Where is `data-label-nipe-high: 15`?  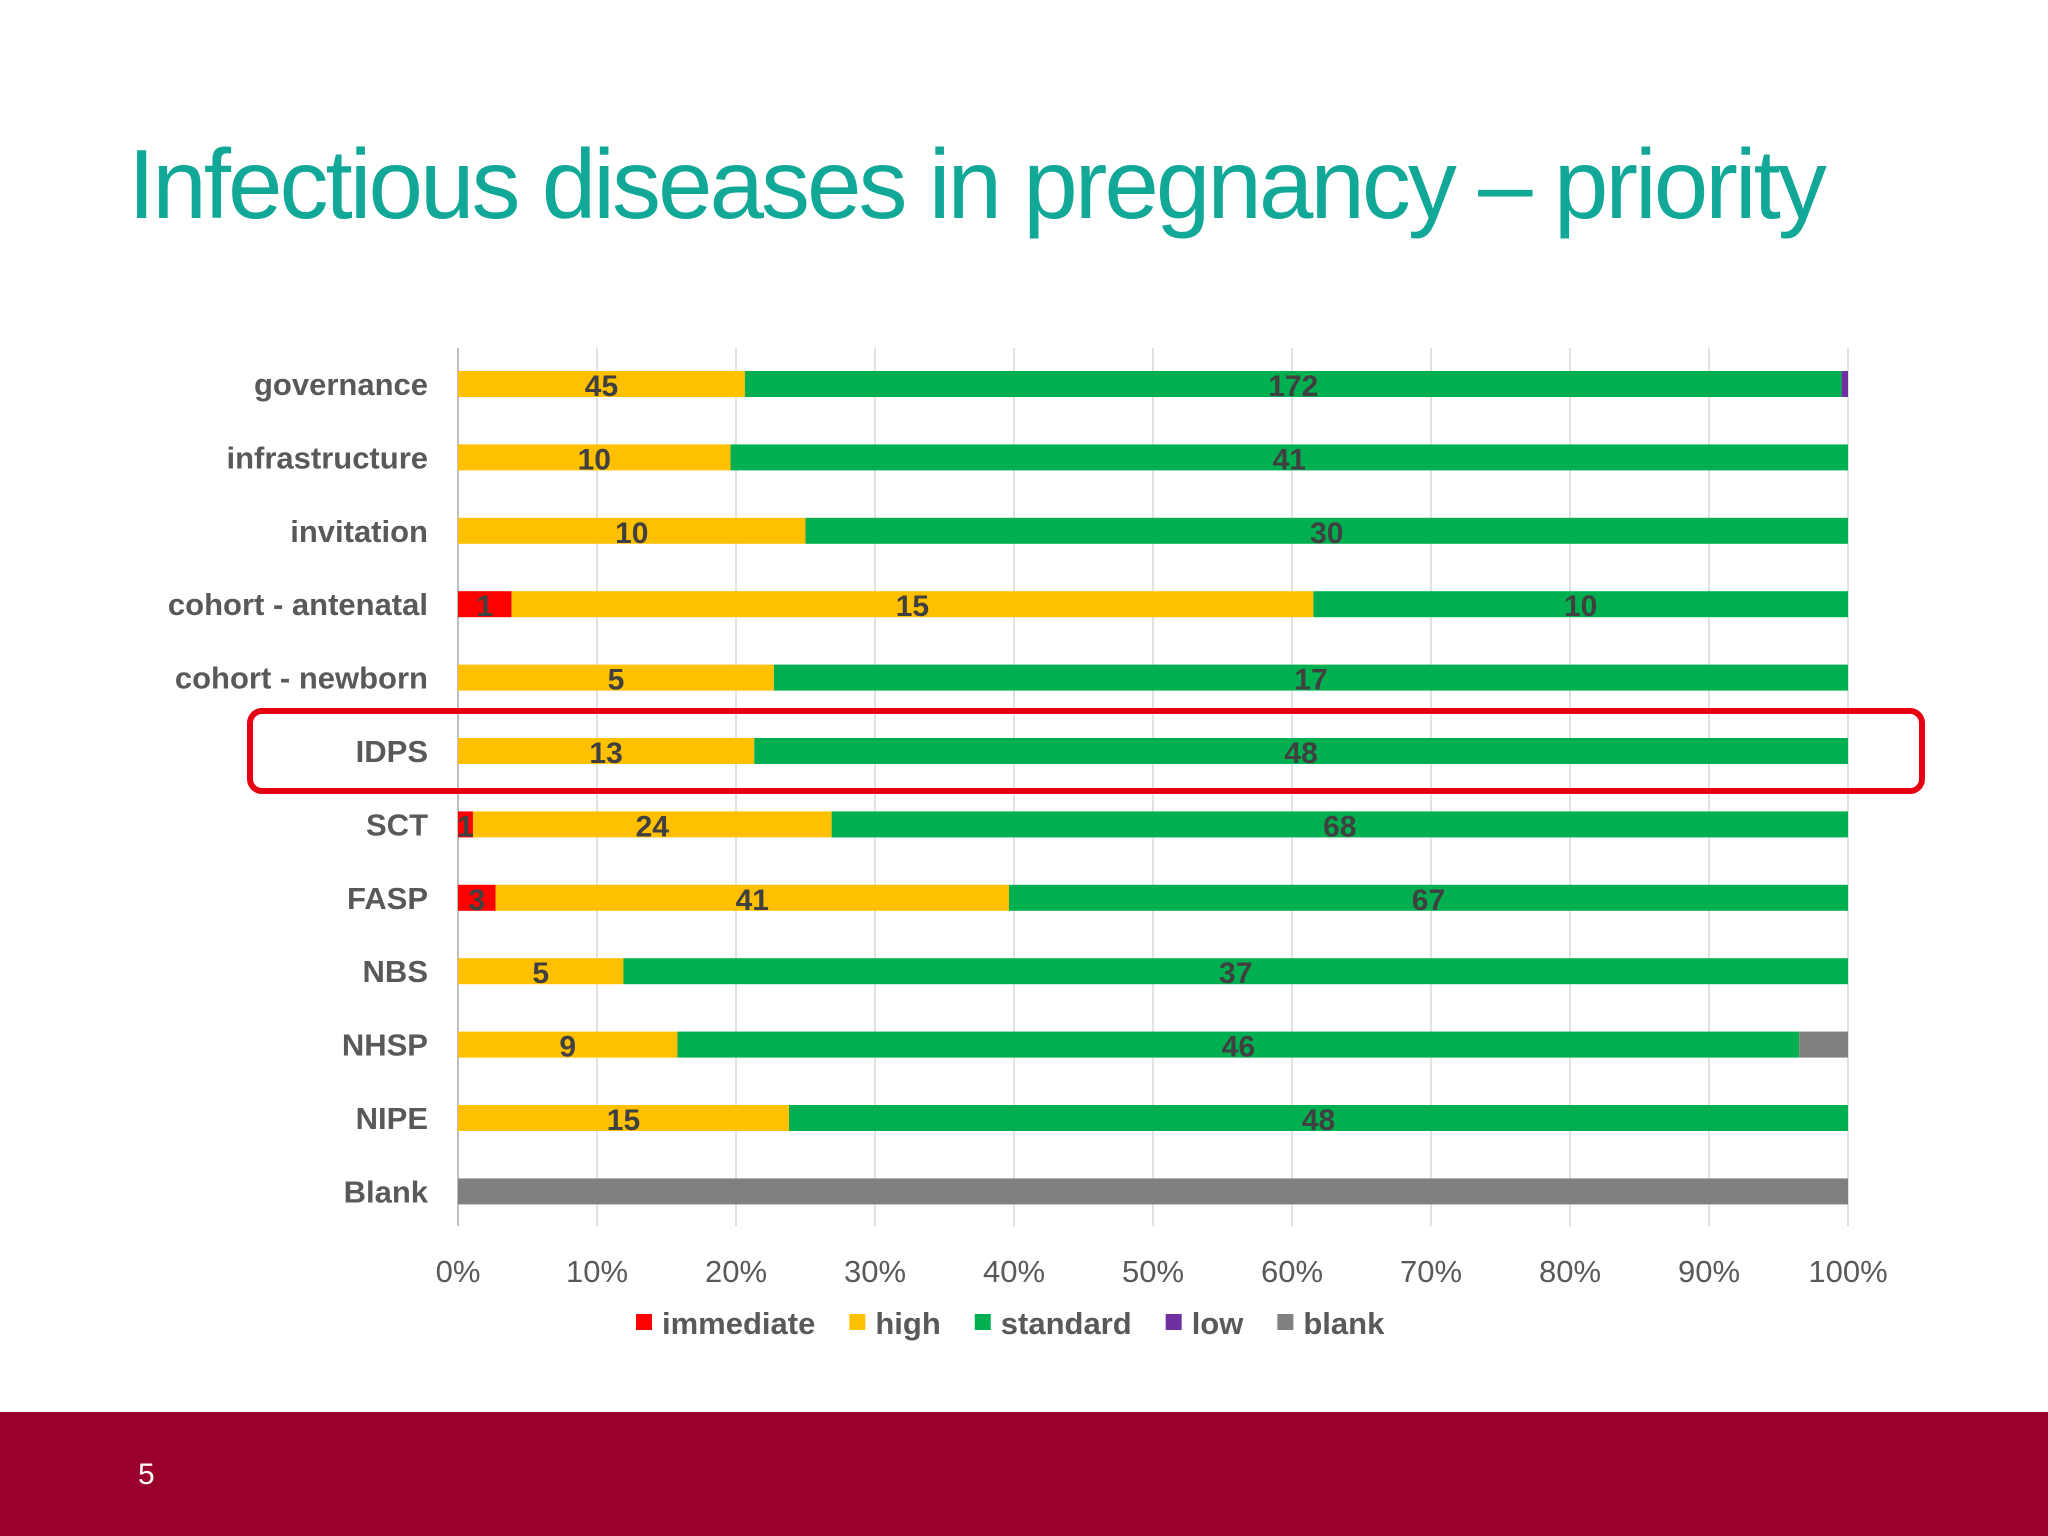
data-label-nipe-high: 15 is located at coordinates (623, 1120).